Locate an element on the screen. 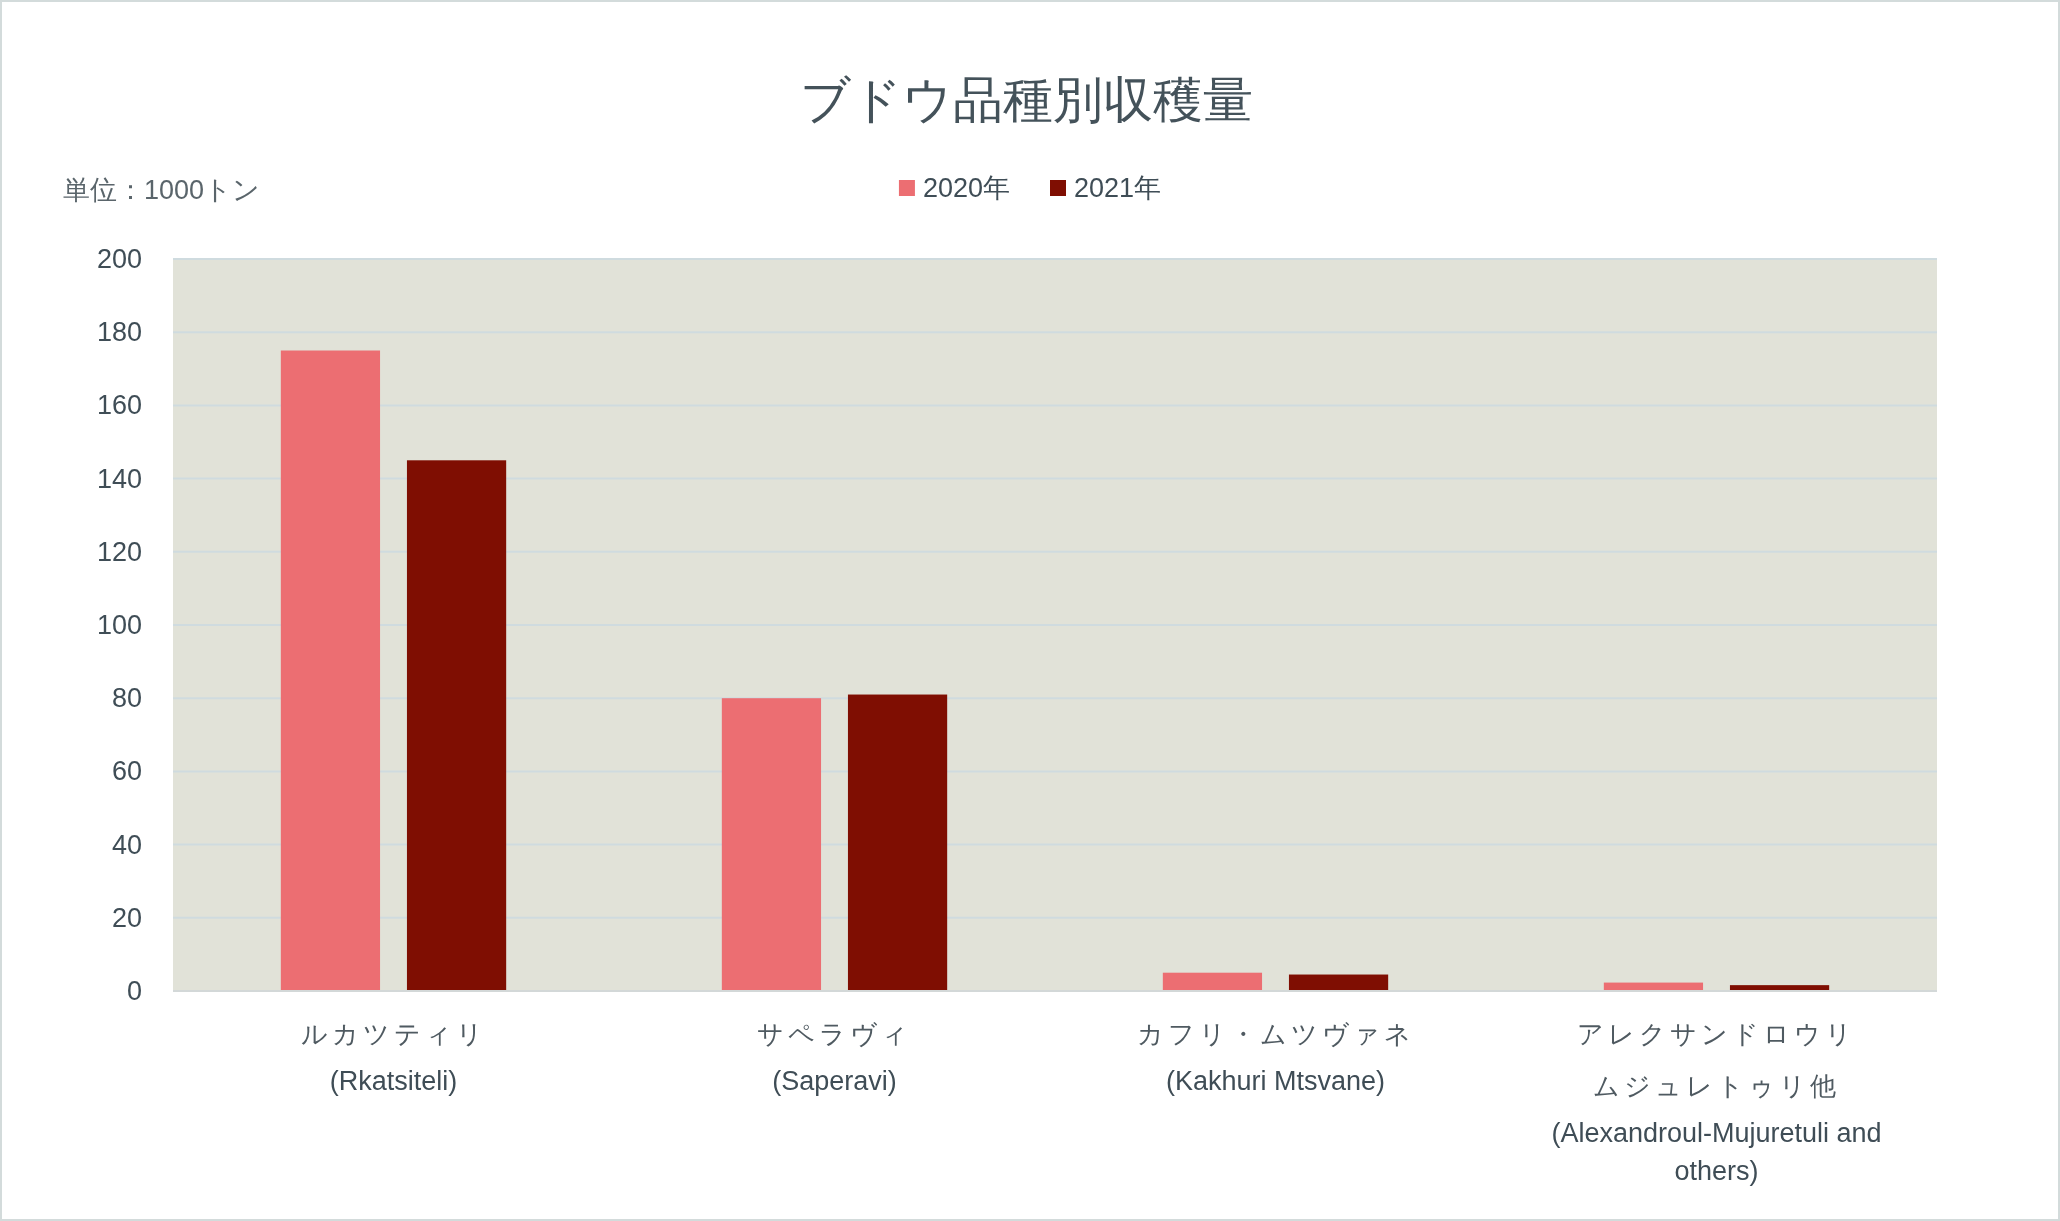  y-tick-label: 160 is located at coordinates (119, 405).